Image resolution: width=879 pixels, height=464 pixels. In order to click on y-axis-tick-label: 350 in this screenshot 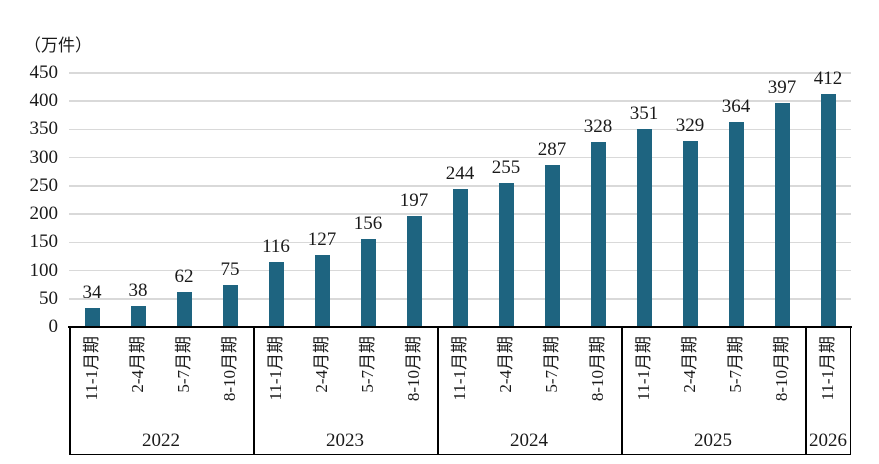, I will do `click(44, 129)`.